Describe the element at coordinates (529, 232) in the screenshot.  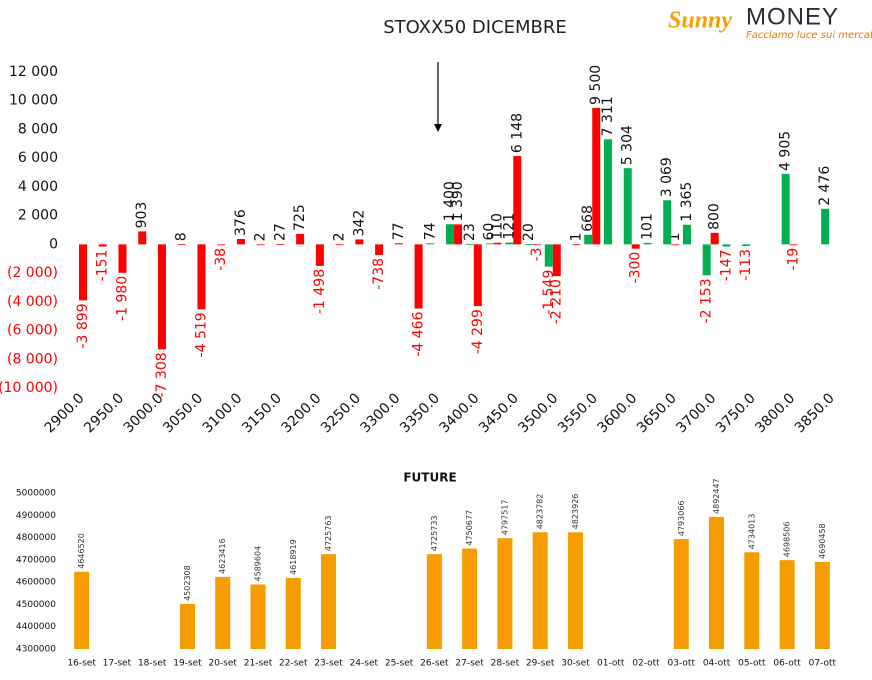
I see `value-label: 20` at that location.